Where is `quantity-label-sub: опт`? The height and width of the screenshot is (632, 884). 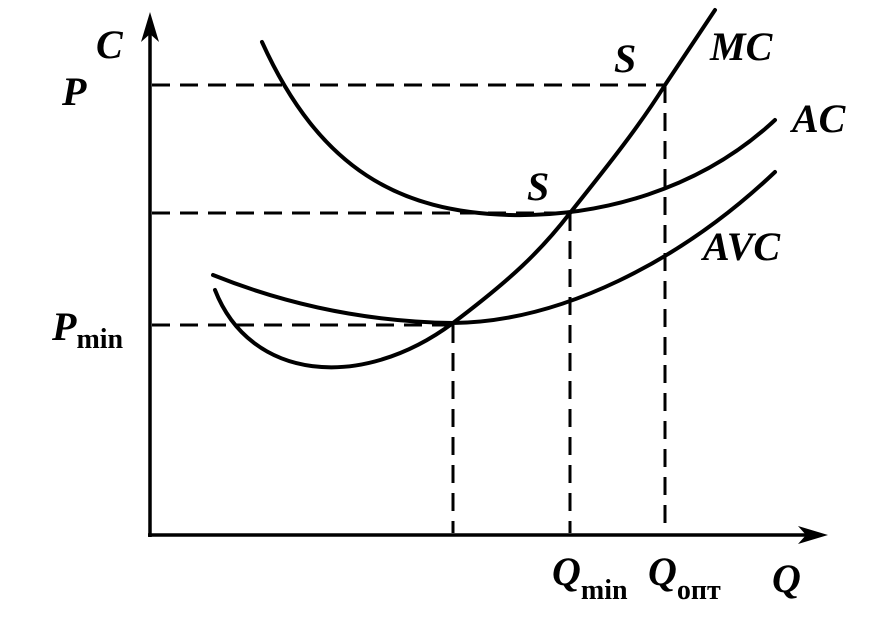
quantity-label-sub: опт is located at coordinates (699, 590).